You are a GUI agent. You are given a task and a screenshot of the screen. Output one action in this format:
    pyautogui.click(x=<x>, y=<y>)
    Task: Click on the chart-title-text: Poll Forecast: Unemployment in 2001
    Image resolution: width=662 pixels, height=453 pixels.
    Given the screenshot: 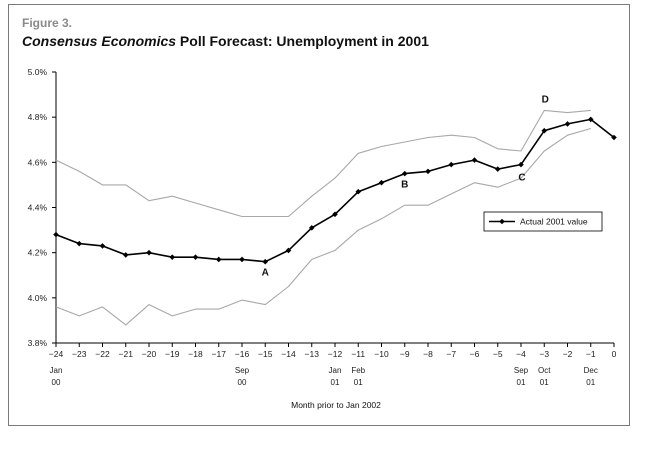 What is the action you would take?
    pyautogui.click(x=302, y=41)
    